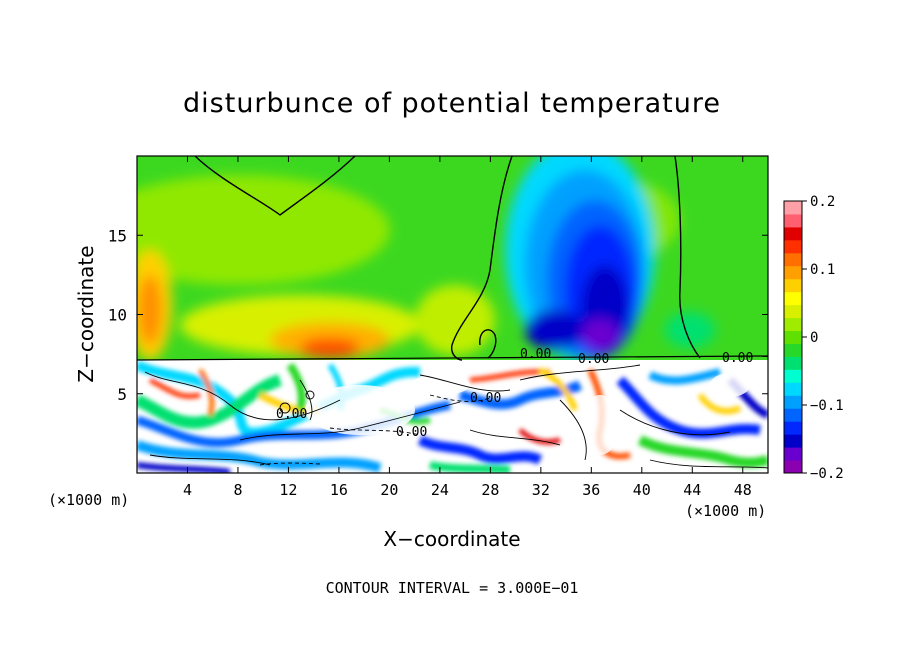 This screenshot has height=654, width=904. I want to click on y-tick-label: 5, so click(122, 394).